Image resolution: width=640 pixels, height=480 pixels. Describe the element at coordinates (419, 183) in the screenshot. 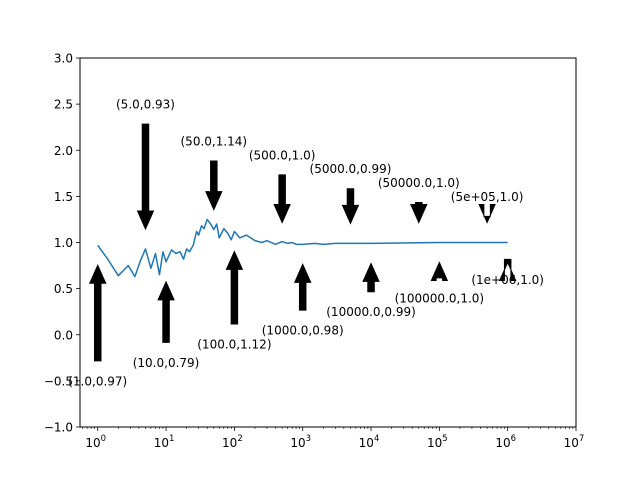

I see `annotation-label-9: (50000.0,1.0)` at that location.